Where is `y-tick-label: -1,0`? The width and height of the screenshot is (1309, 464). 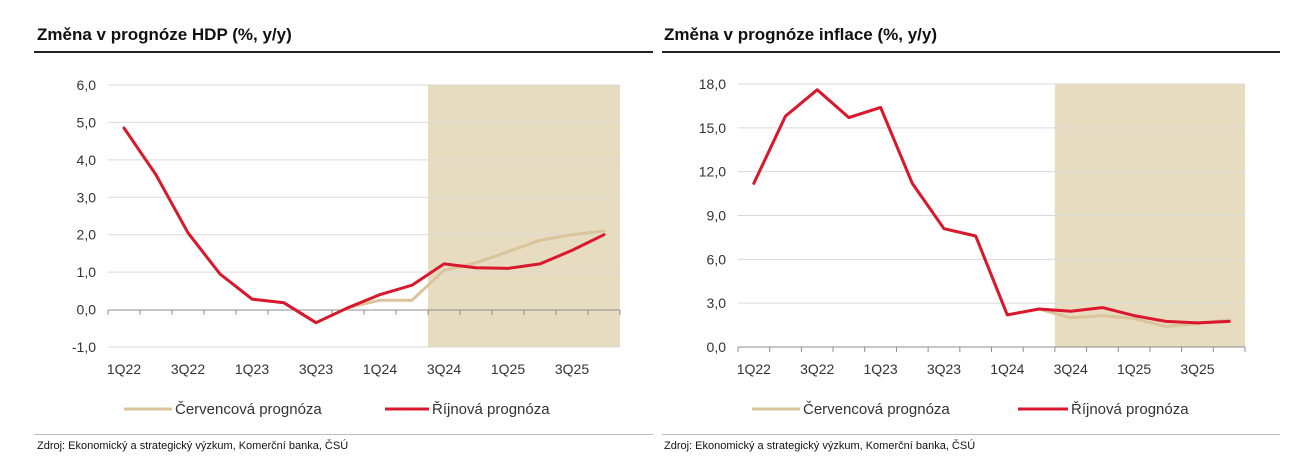
y-tick-label: -1,0 is located at coordinates (84, 347).